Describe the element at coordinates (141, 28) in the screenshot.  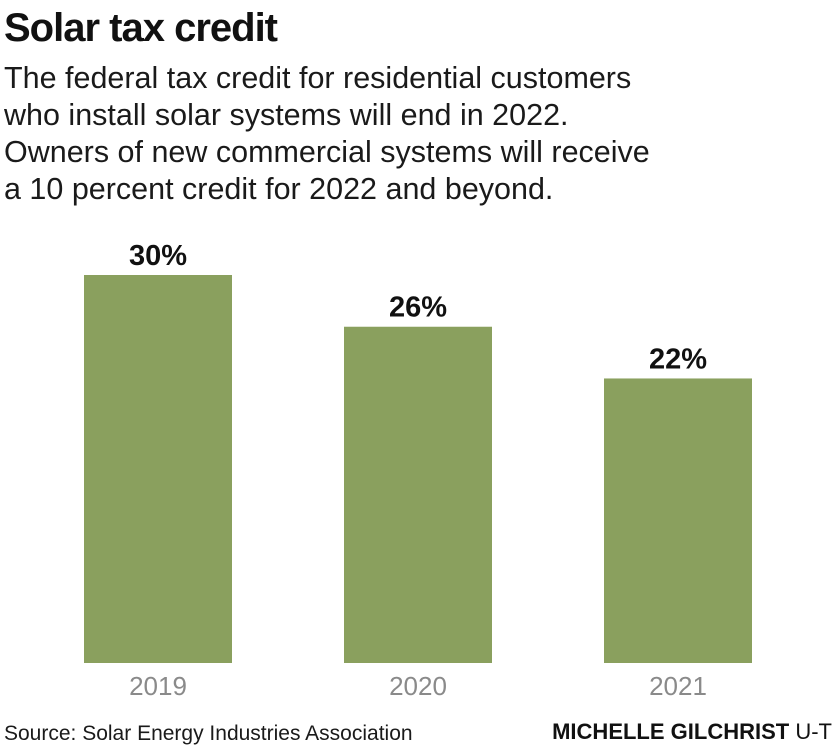
I see `chart-title: Solar tax credit` at that location.